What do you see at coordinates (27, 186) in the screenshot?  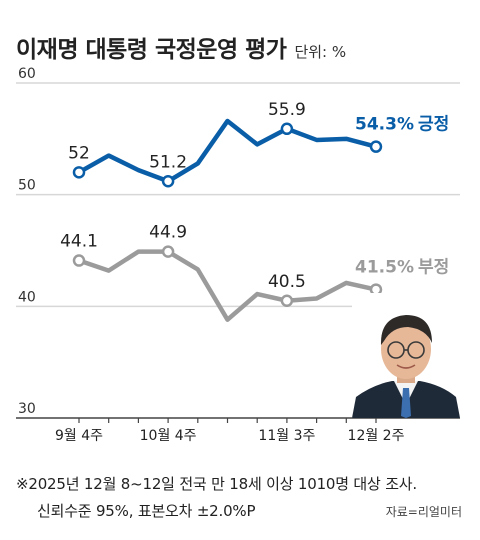 I see `y-tick-label-50: 50` at bounding box center [27, 186].